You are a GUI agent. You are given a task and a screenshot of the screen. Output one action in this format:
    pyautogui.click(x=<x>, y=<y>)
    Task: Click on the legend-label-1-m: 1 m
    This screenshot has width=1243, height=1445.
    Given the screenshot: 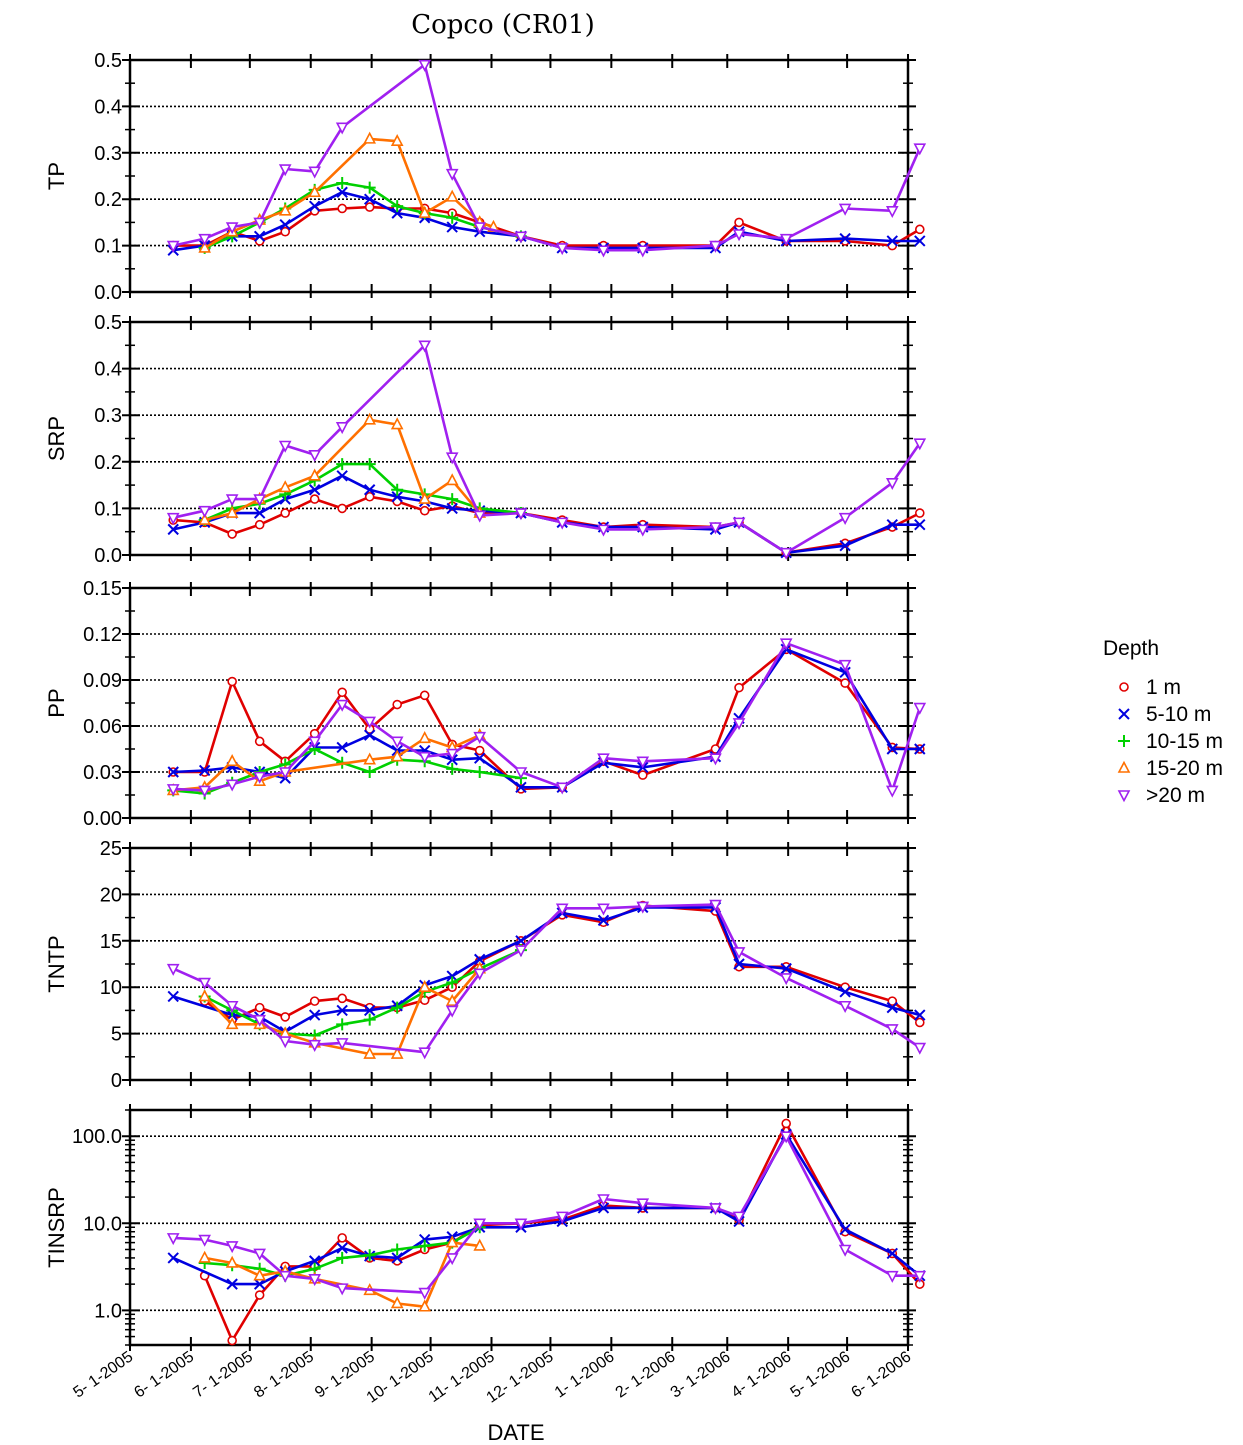 What is the action you would take?
    pyautogui.click(x=1163, y=687)
    